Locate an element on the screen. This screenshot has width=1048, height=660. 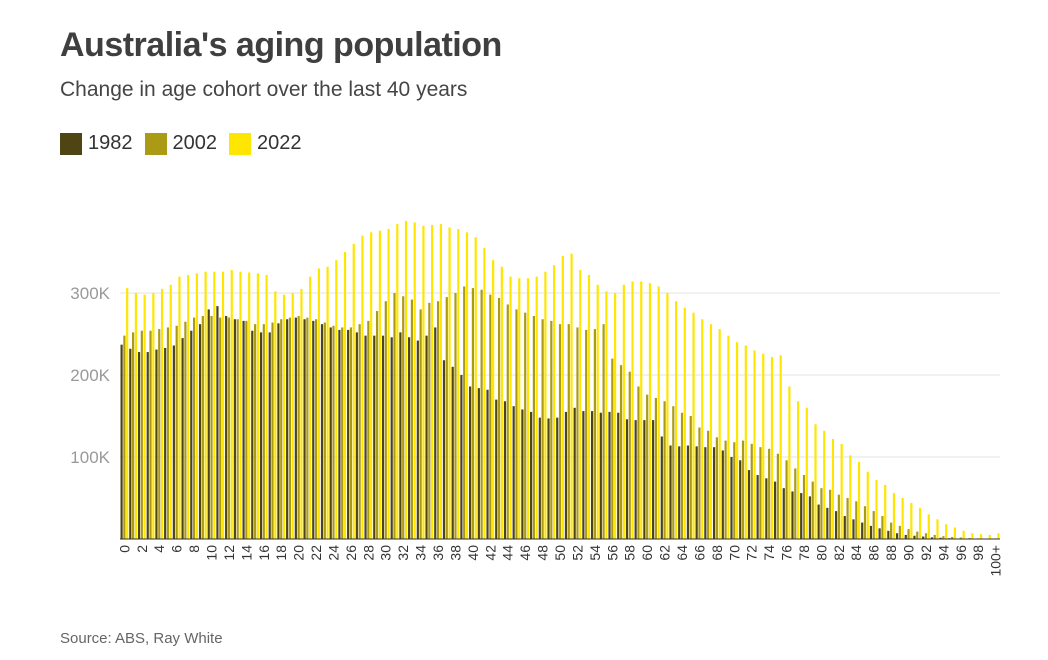
source-note: Source: ABS, Ray White is located at coordinates (141, 638).